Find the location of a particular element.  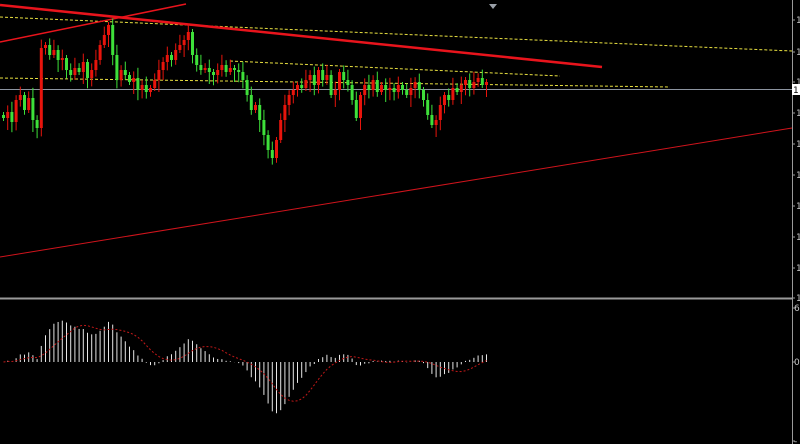

descending-trendline is located at coordinates (301, 36).